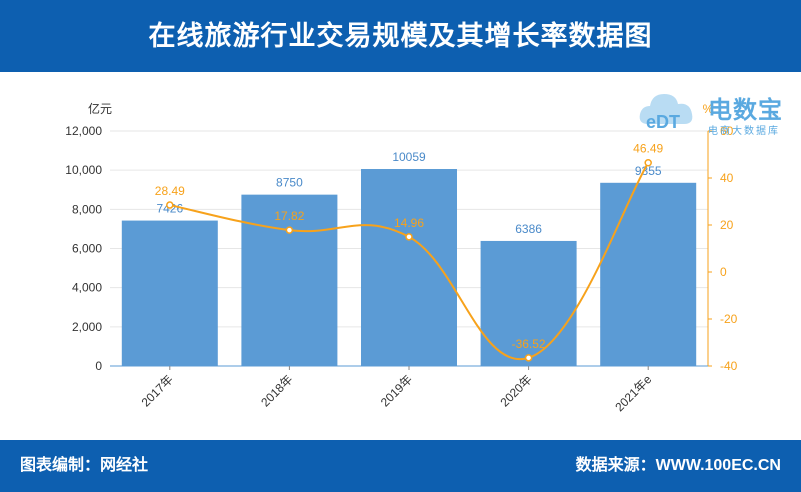  I want to click on y2-axis-label: %, so click(708, 109).